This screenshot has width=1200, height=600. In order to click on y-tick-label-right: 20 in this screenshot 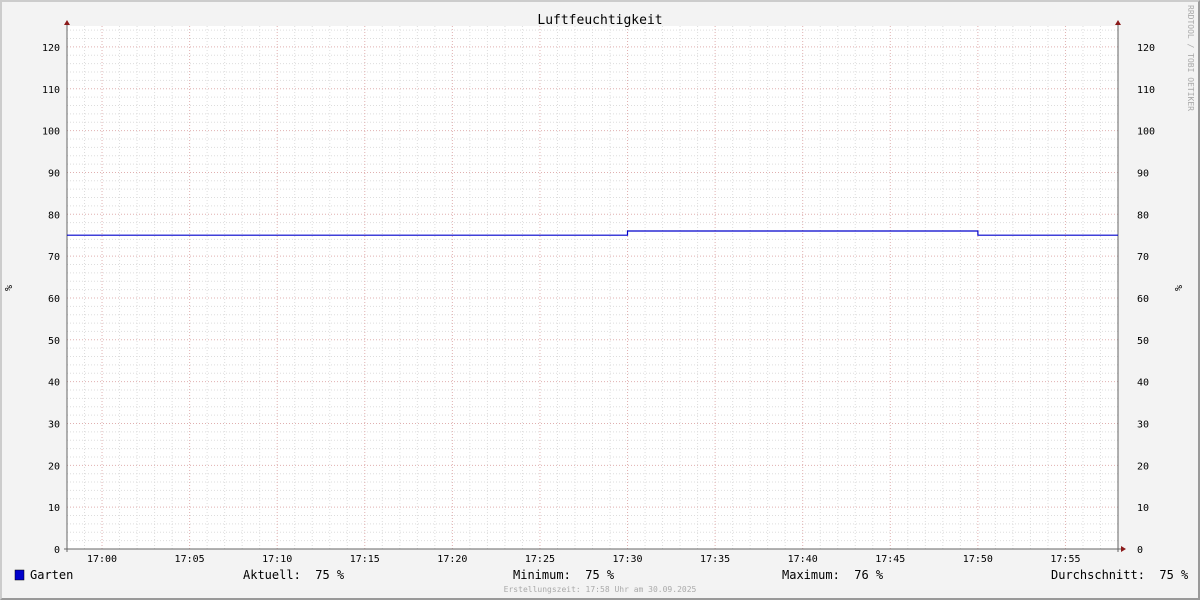, I will do `click(1143, 466)`.